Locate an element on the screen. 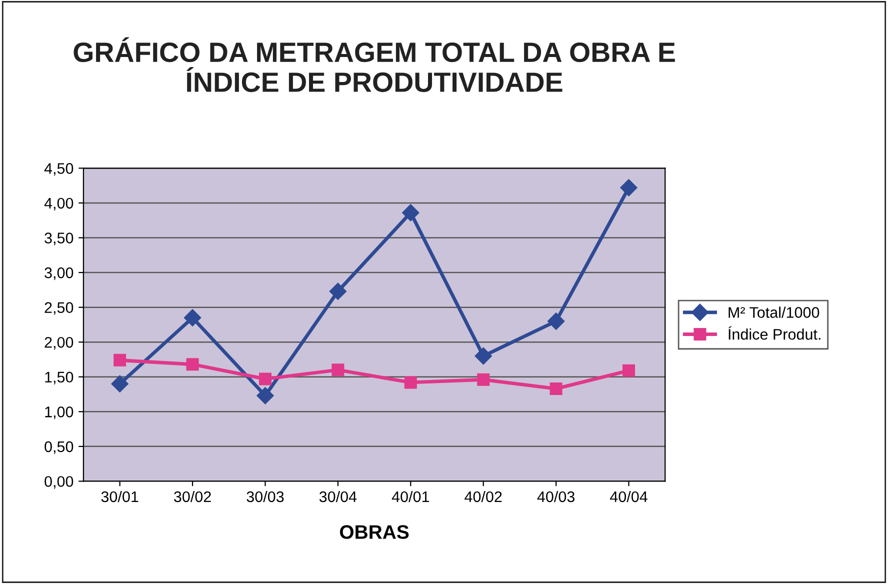  y-tick-label: 0,50 is located at coordinates (59, 447).